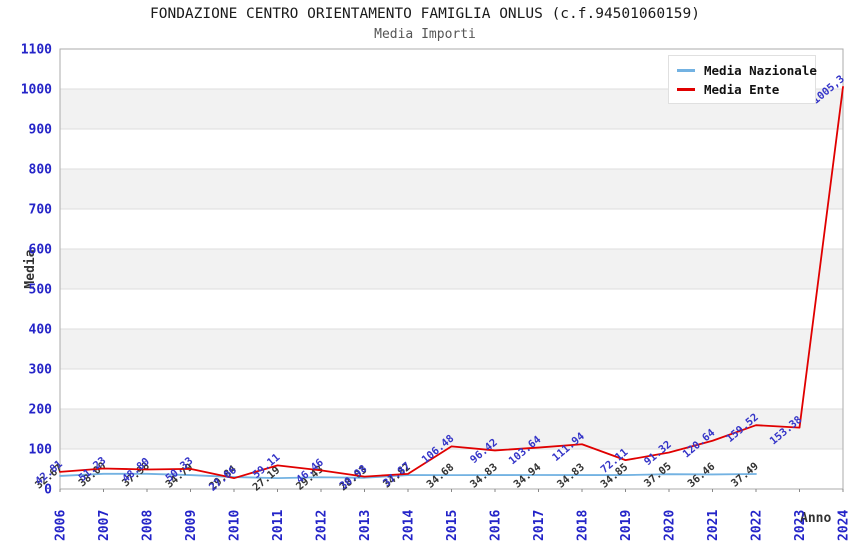 The image size is (850, 550). I want to click on legend-item-media-ente: Media Ente, so click(742, 89).